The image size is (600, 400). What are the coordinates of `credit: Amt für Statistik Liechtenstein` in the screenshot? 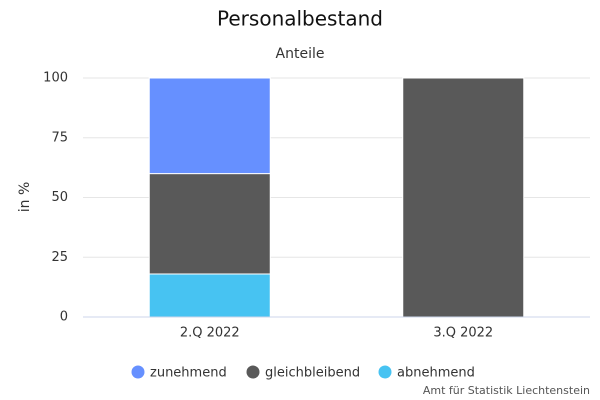 It's located at (506, 390).